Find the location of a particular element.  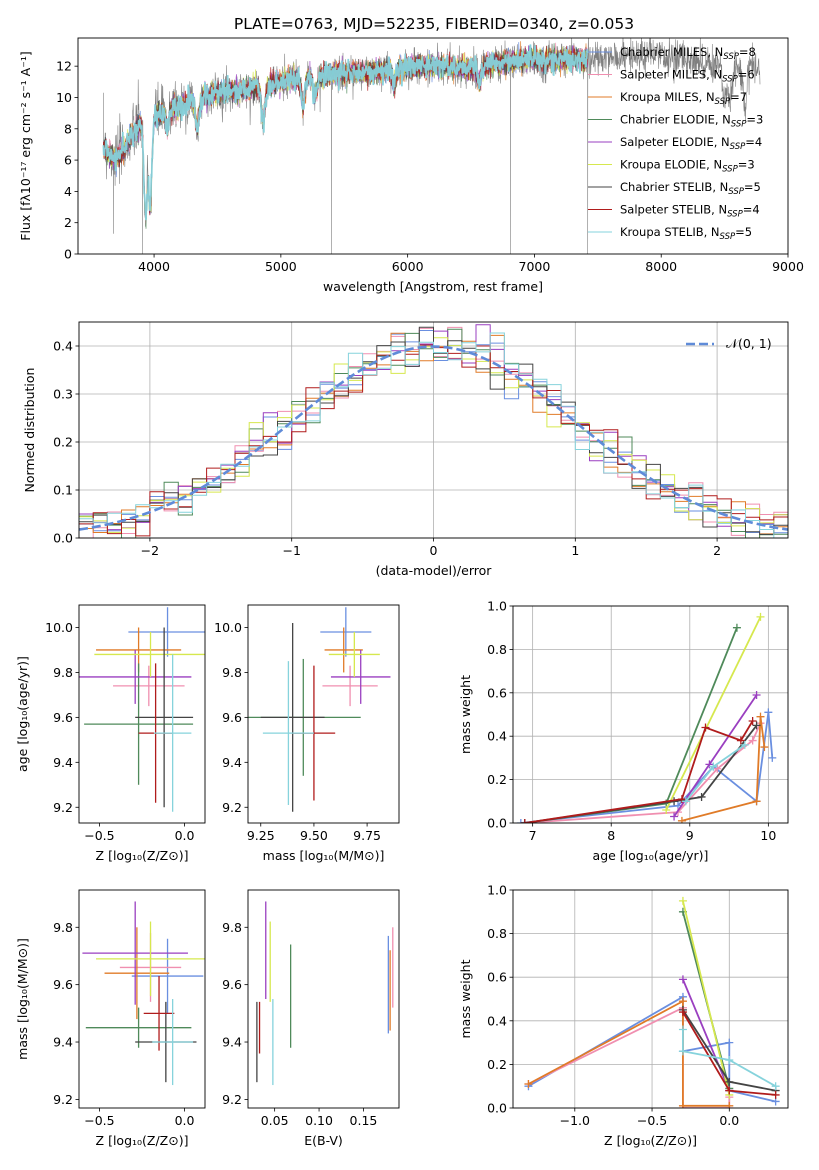

massweight-line-salpeter-miles is located at coordinates (643, 772).